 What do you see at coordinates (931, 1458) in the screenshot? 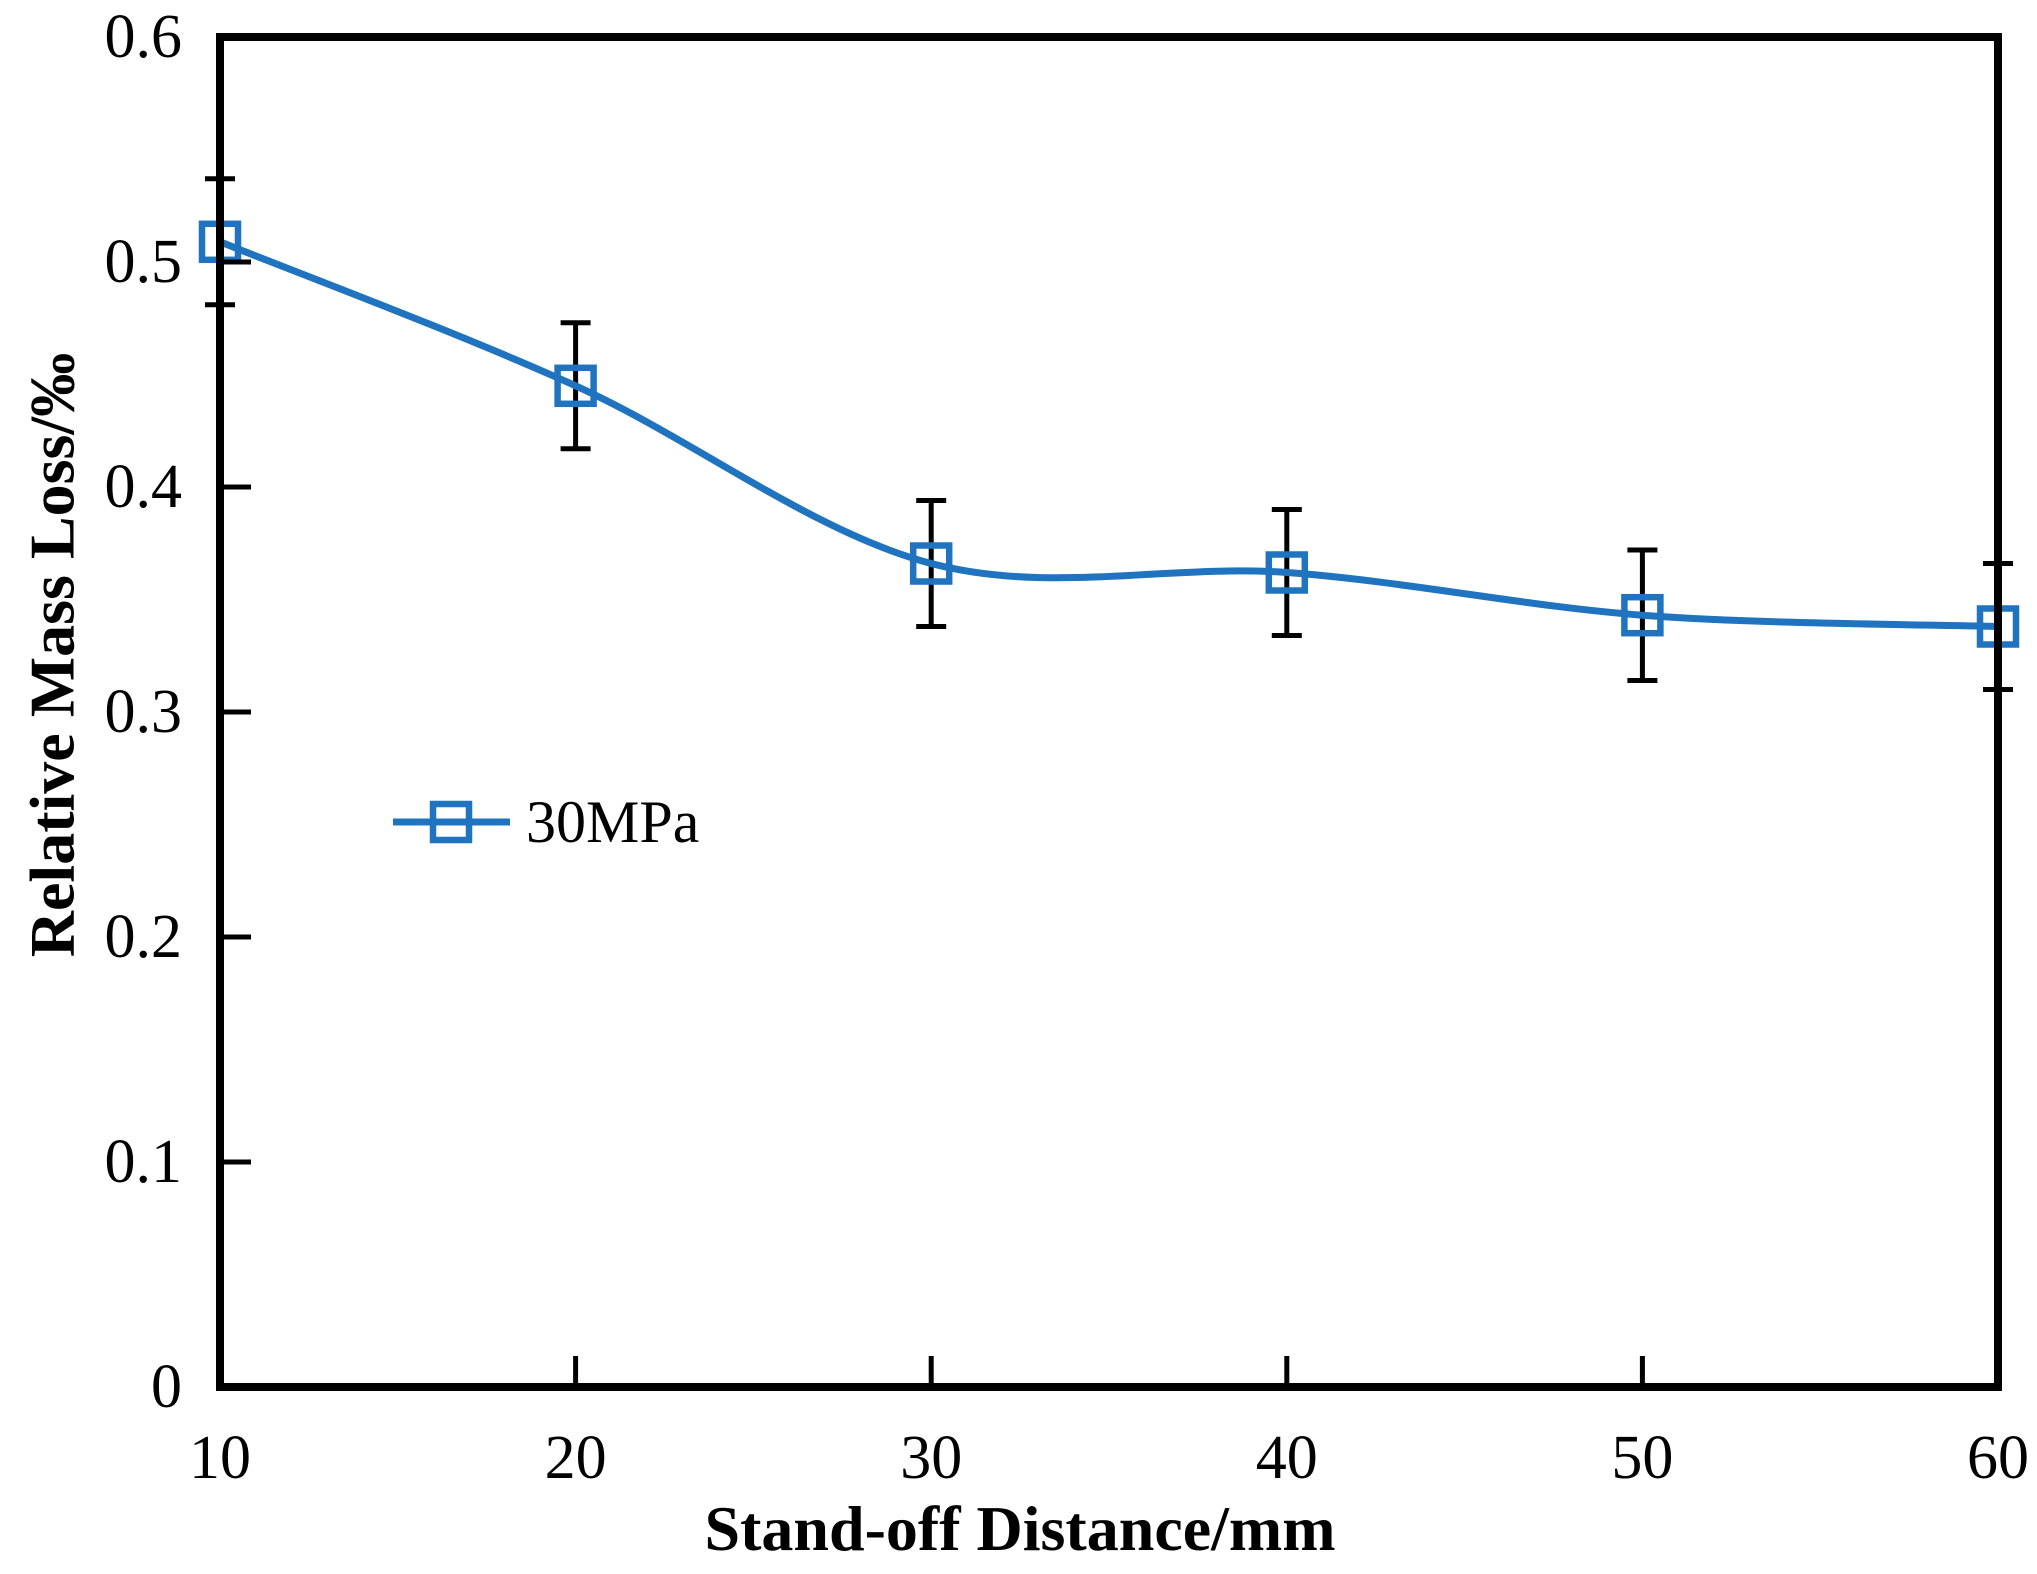
I see `x-axis-tick-label: 30` at bounding box center [931, 1458].